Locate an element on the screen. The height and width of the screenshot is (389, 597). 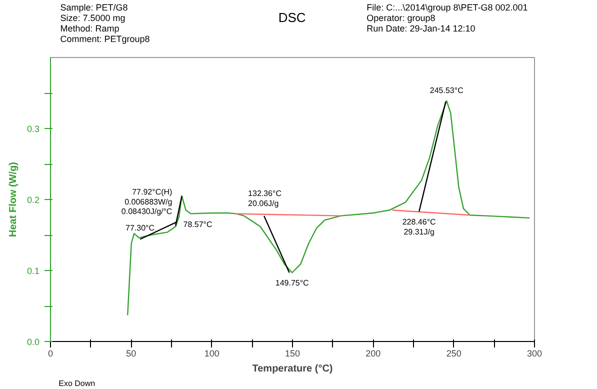
annotation: 245.53°C is located at coordinates (447, 90).